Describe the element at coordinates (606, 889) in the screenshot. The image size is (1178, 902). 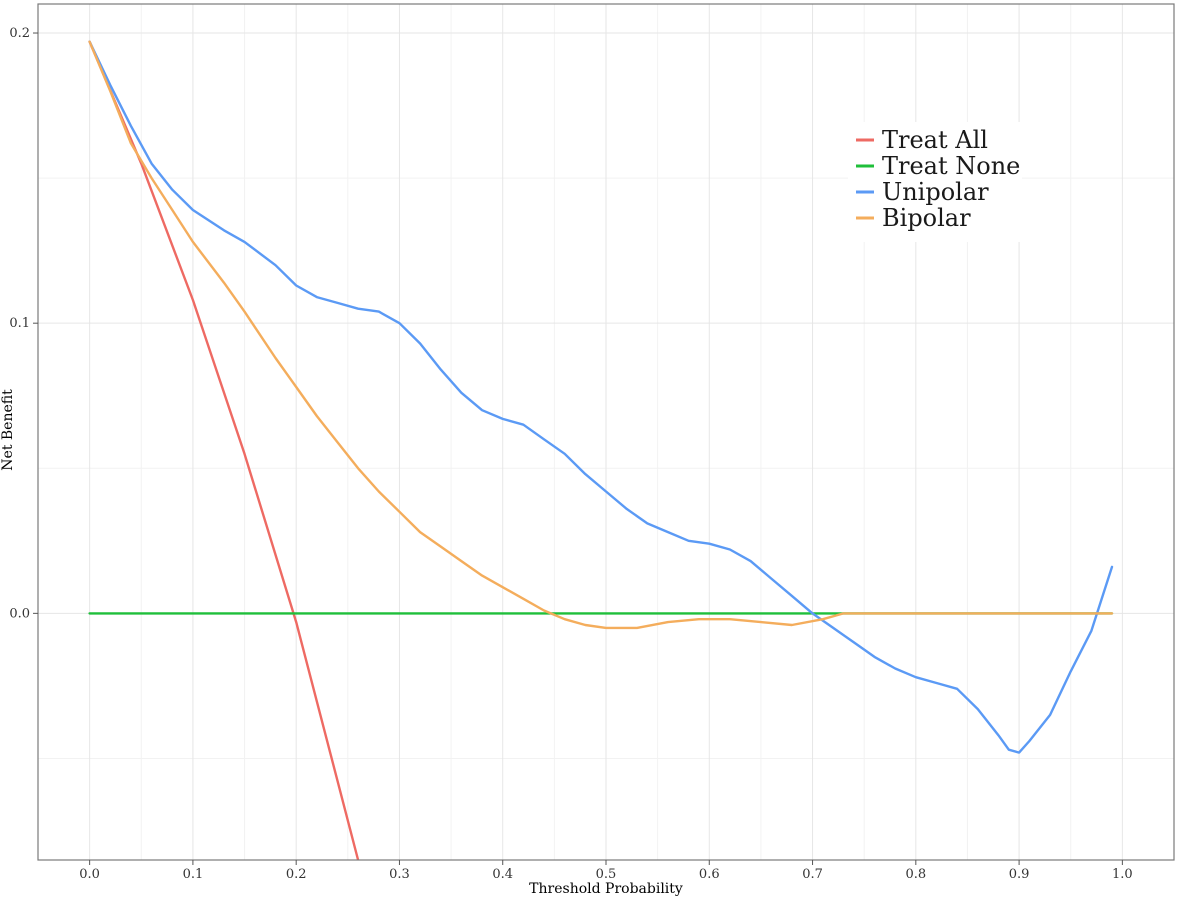
I see `x-axis-title: Threshold Probability` at that location.